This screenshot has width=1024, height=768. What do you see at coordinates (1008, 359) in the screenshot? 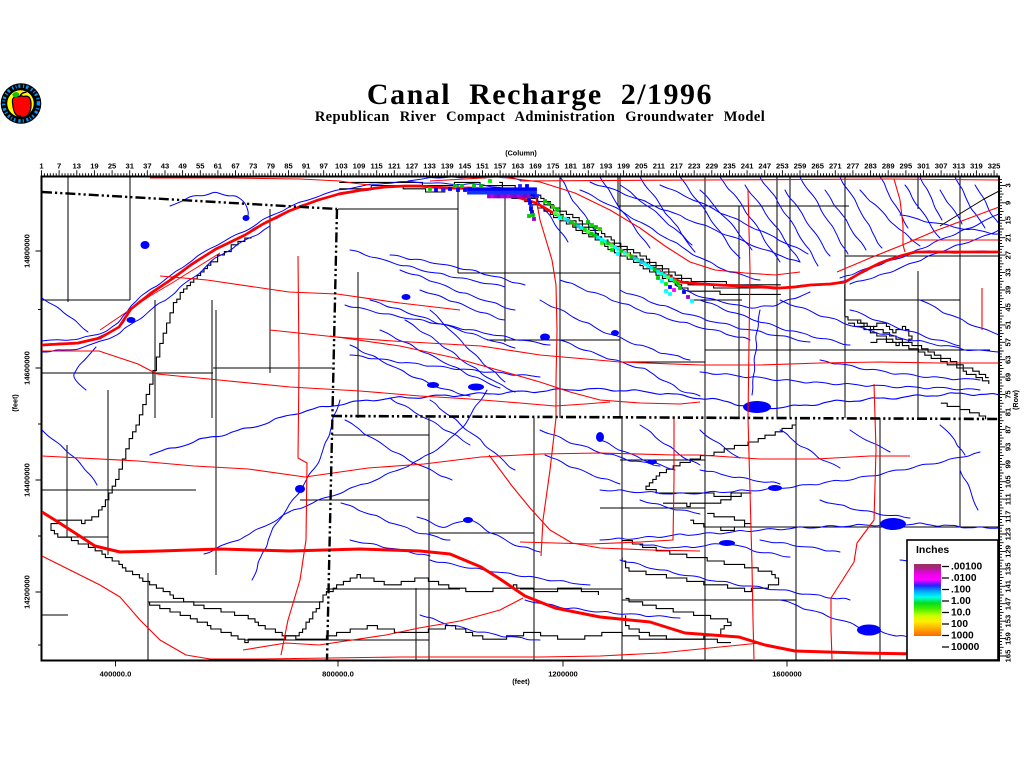
I see `svg-text: 63` at bounding box center [1008, 359].